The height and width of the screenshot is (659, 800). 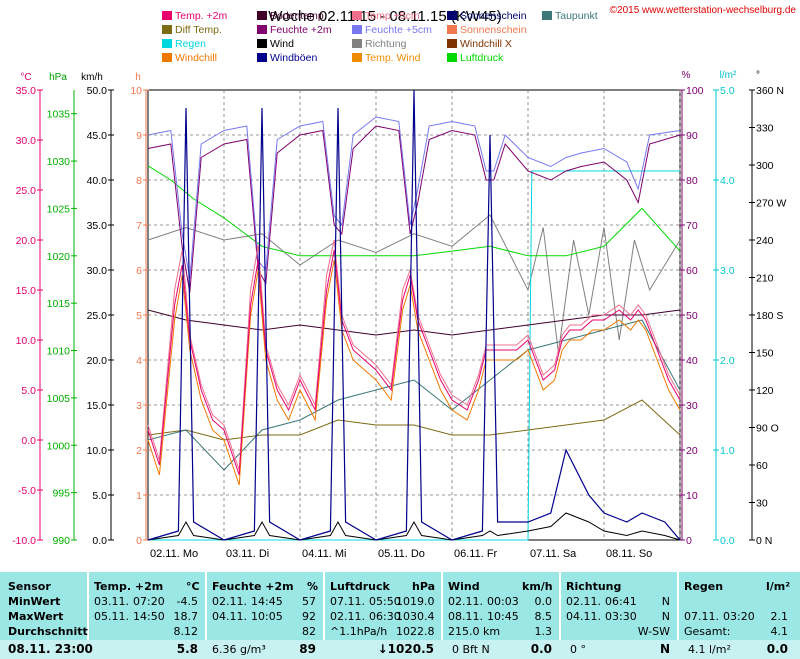 What do you see at coordinates (139, 181) in the screenshot?
I see `sun-axis-label: 8` at bounding box center [139, 181].